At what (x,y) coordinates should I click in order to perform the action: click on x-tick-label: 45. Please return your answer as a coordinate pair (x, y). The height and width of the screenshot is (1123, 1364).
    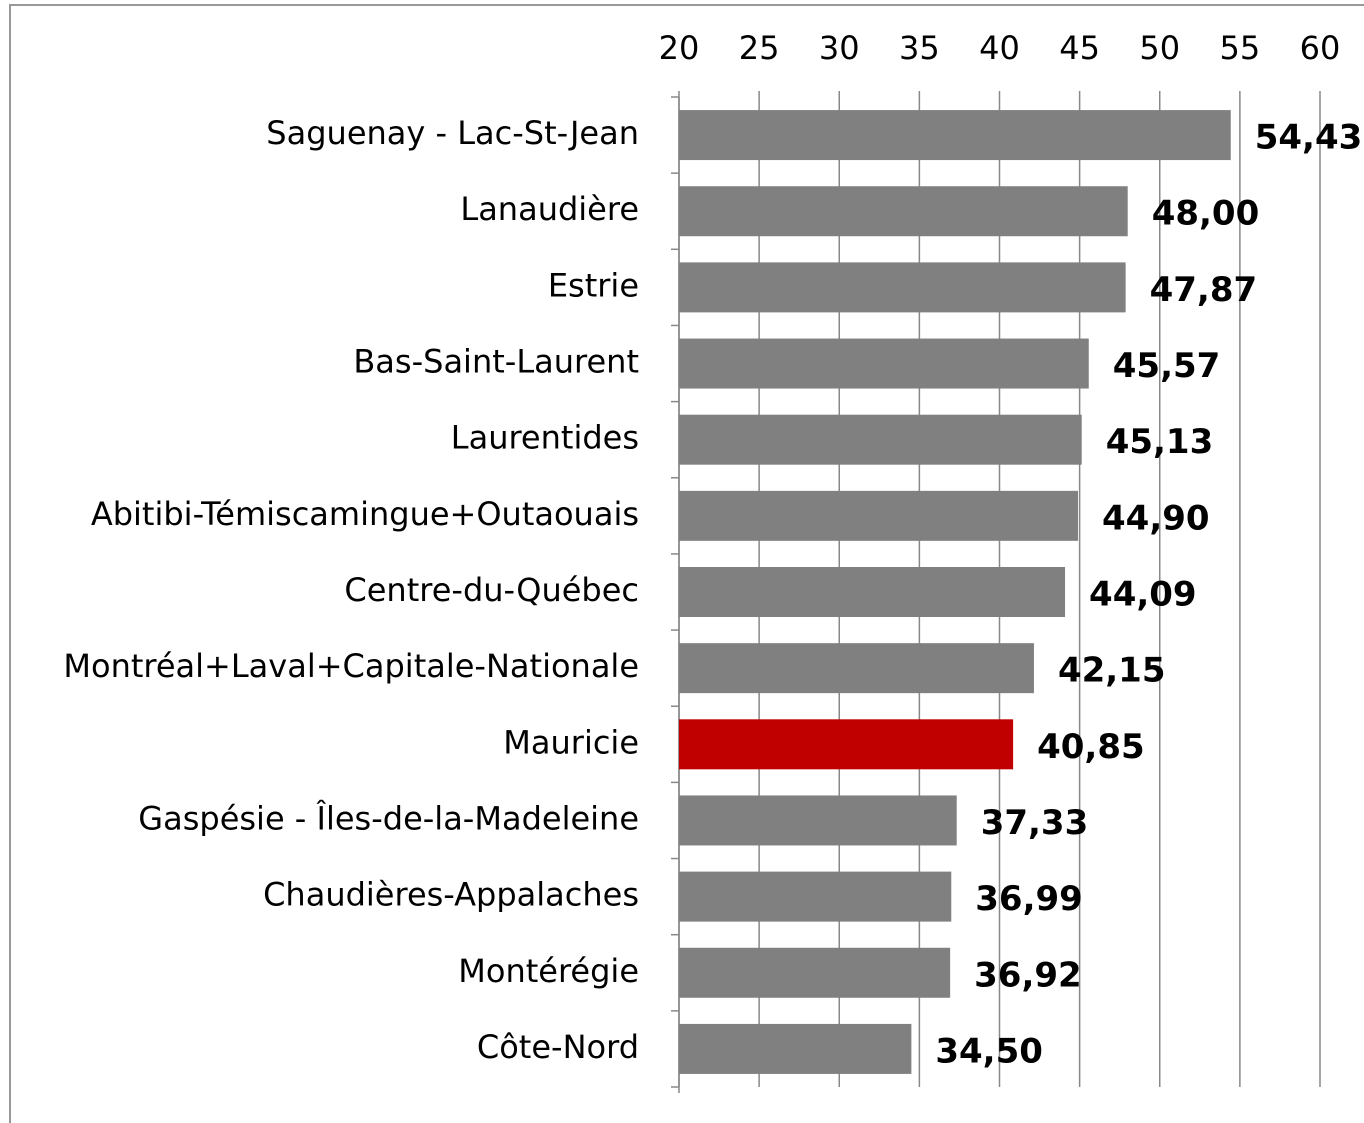
    Looking at the image, I should click on (1079, 48).